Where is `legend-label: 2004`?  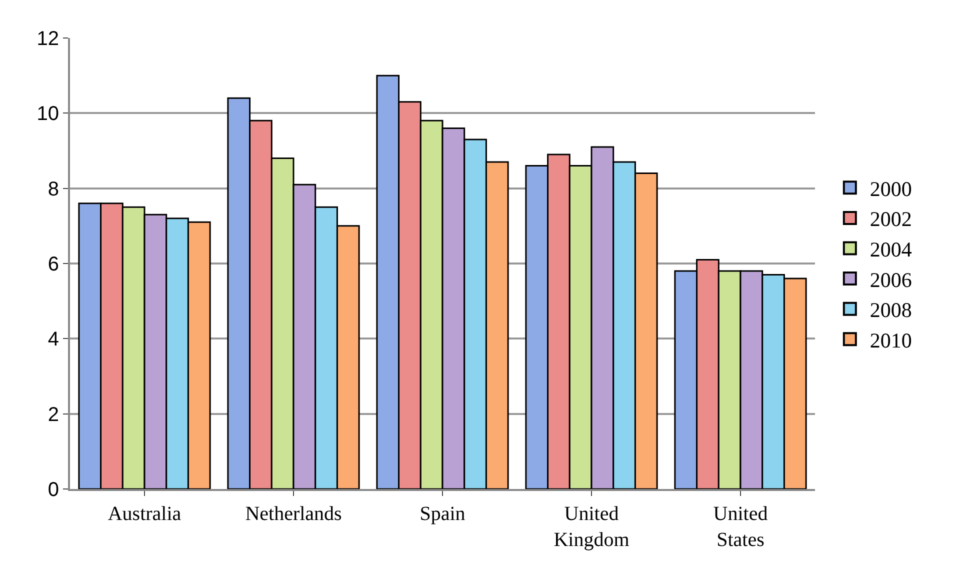 legend-label: 2004 is located at coordinates (891, 249).